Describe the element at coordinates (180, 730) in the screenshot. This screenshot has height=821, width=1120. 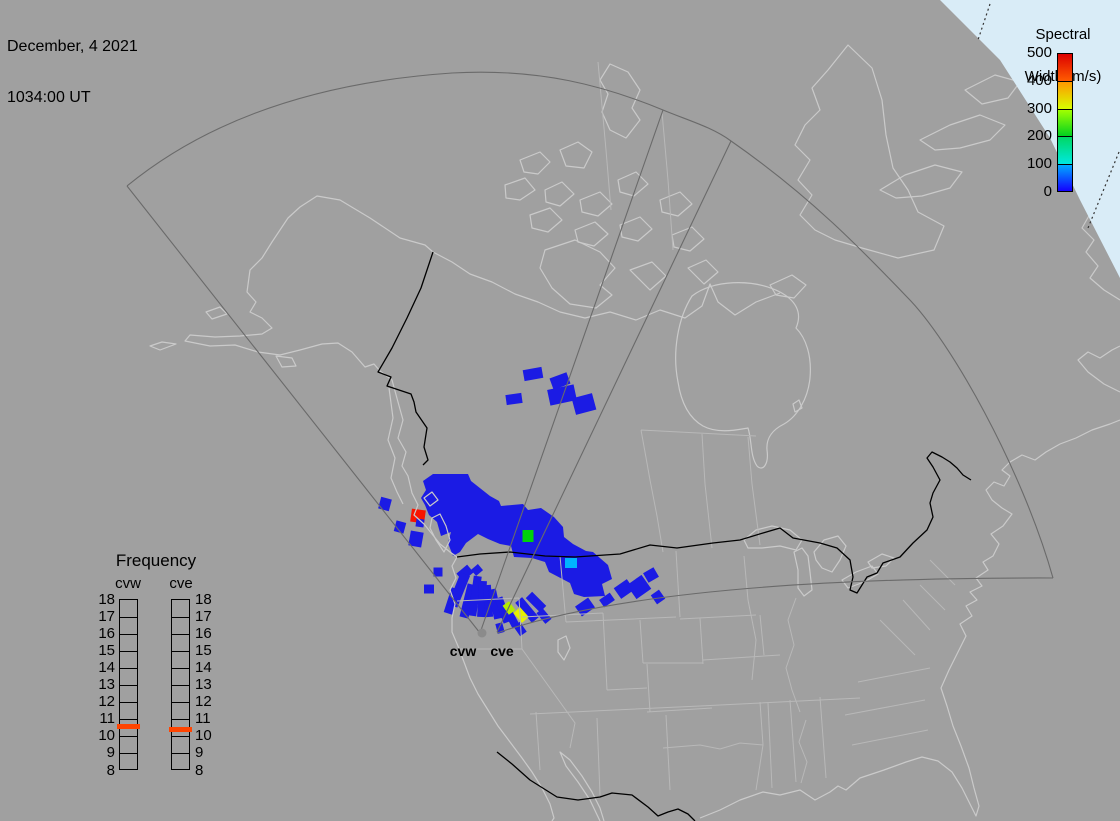
I see `frequency-marker-cve` at that location.